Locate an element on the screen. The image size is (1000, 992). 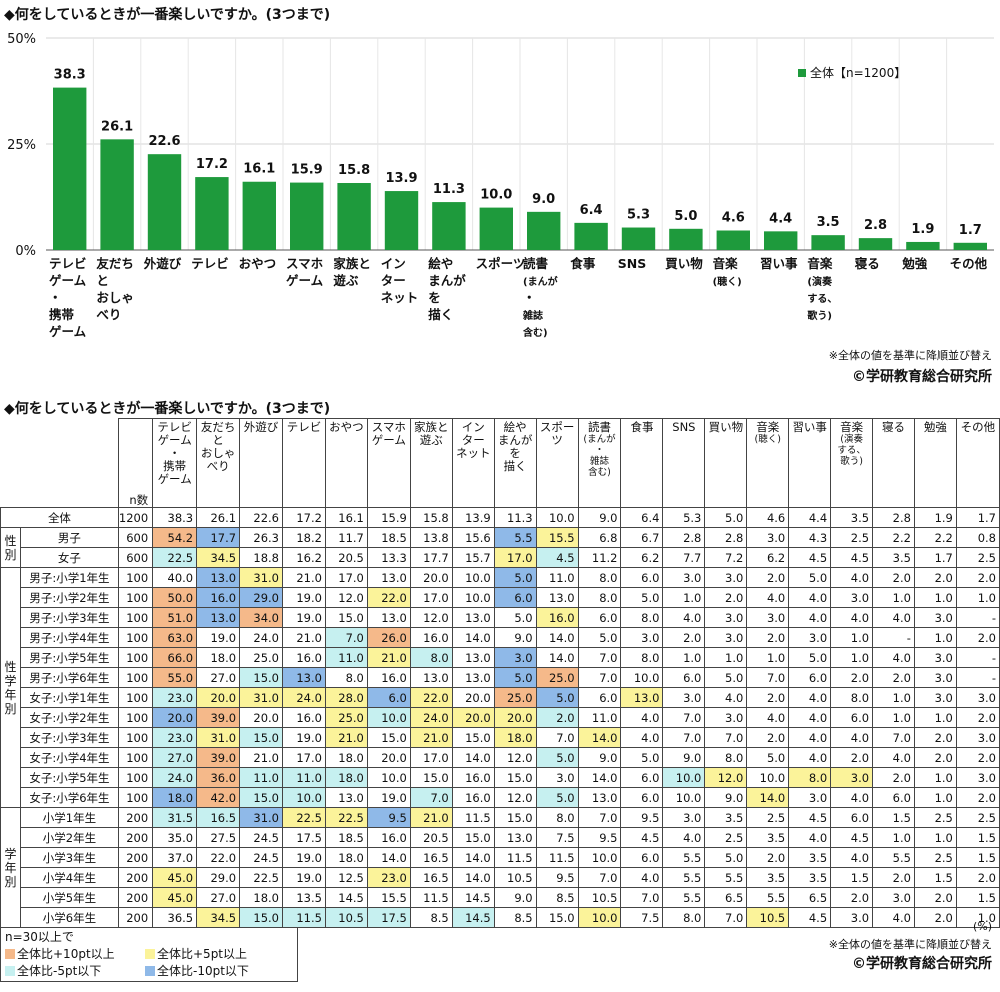
legend-swatch is located at coordinates (10, 971).